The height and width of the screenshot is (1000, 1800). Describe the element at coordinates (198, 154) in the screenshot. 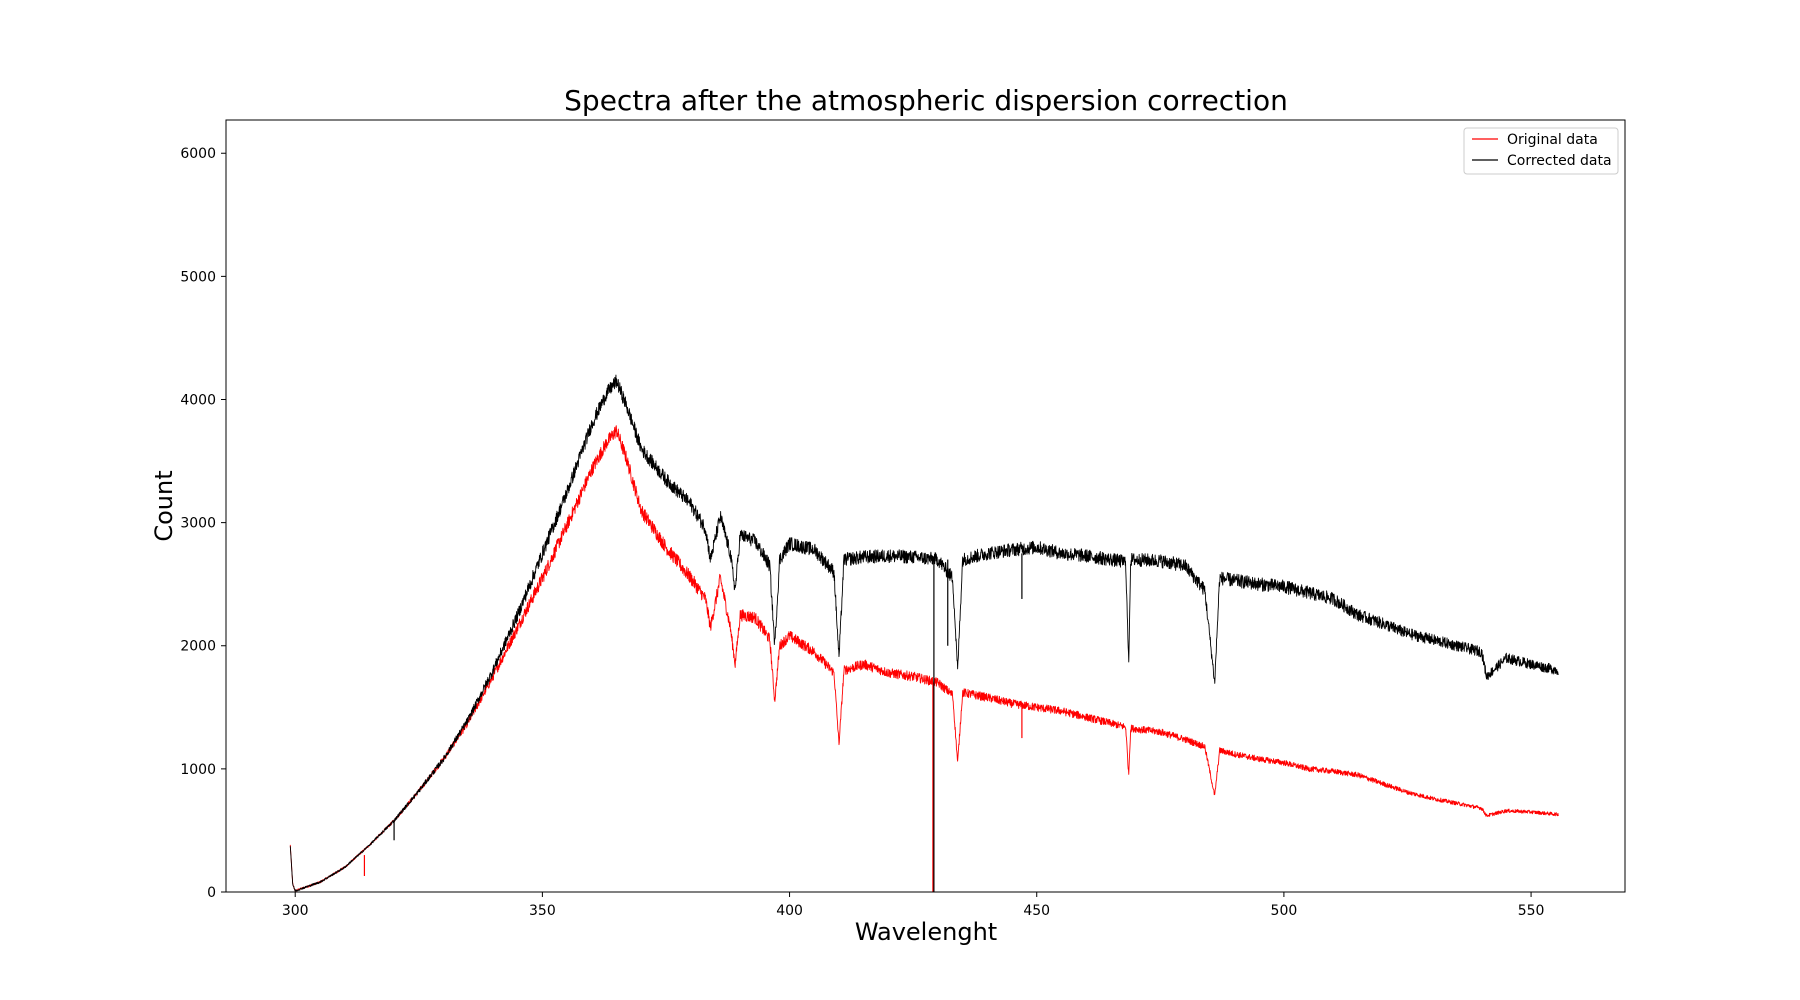

I see `y-tick-label: 6000` at that location.